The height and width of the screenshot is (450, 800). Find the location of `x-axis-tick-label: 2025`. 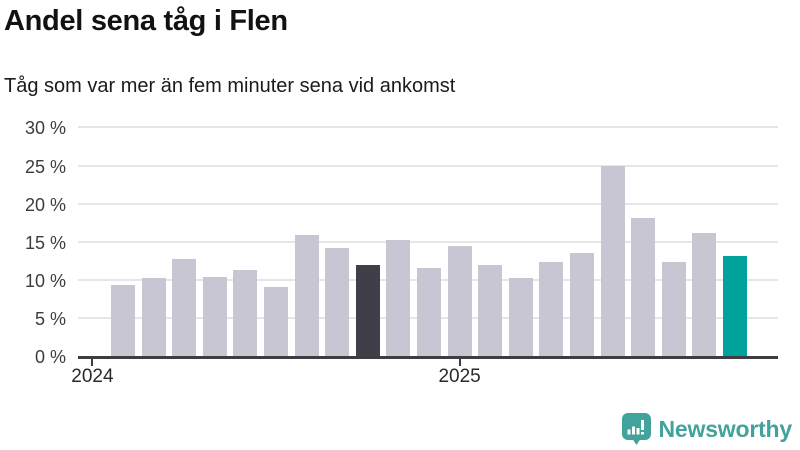

x-axis-tick-label: 2025 is located at coordinates (459, 376).